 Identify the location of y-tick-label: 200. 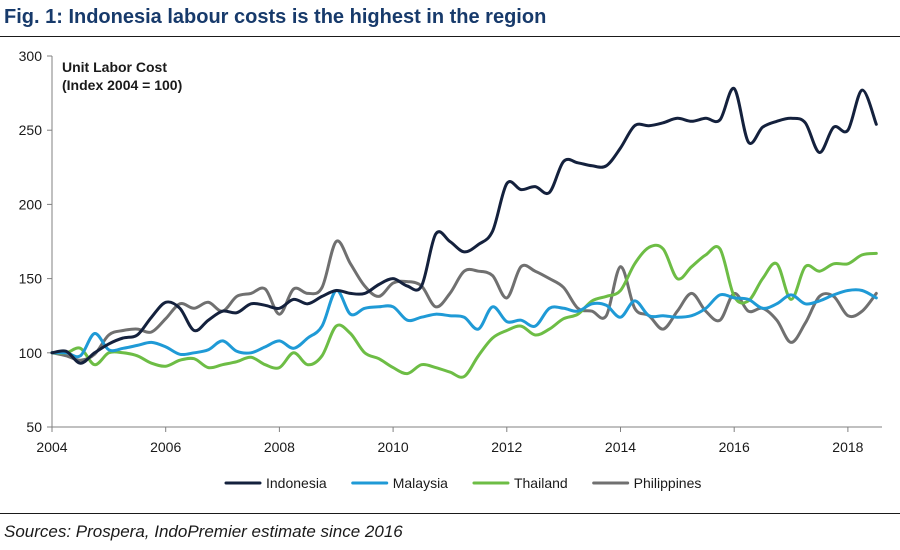
(31, 204).